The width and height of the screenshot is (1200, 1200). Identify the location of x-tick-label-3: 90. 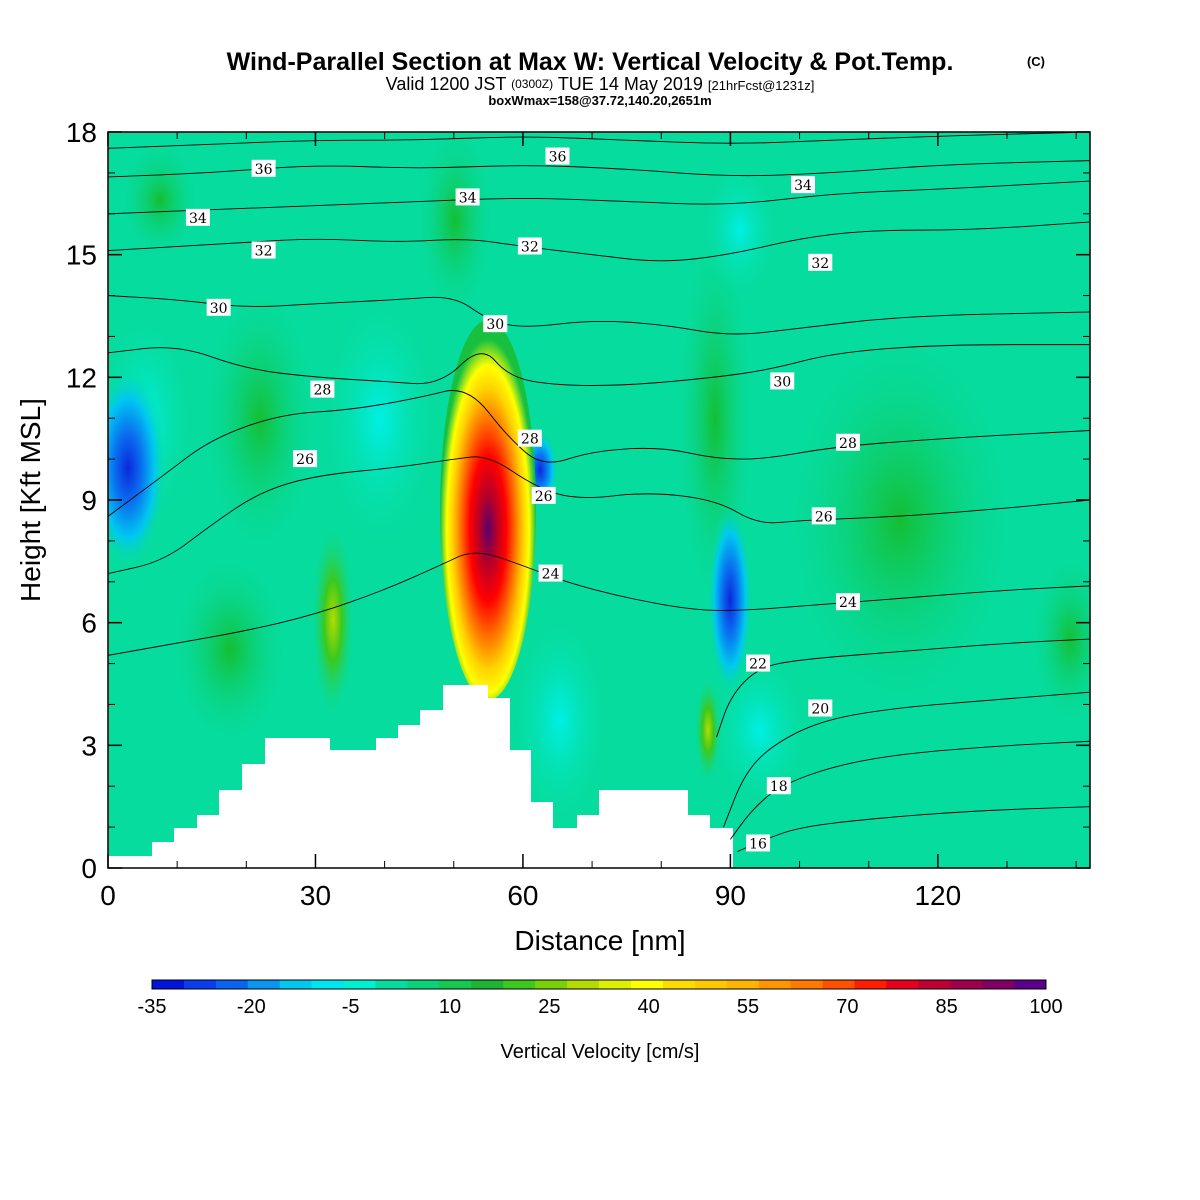
(730, 895).